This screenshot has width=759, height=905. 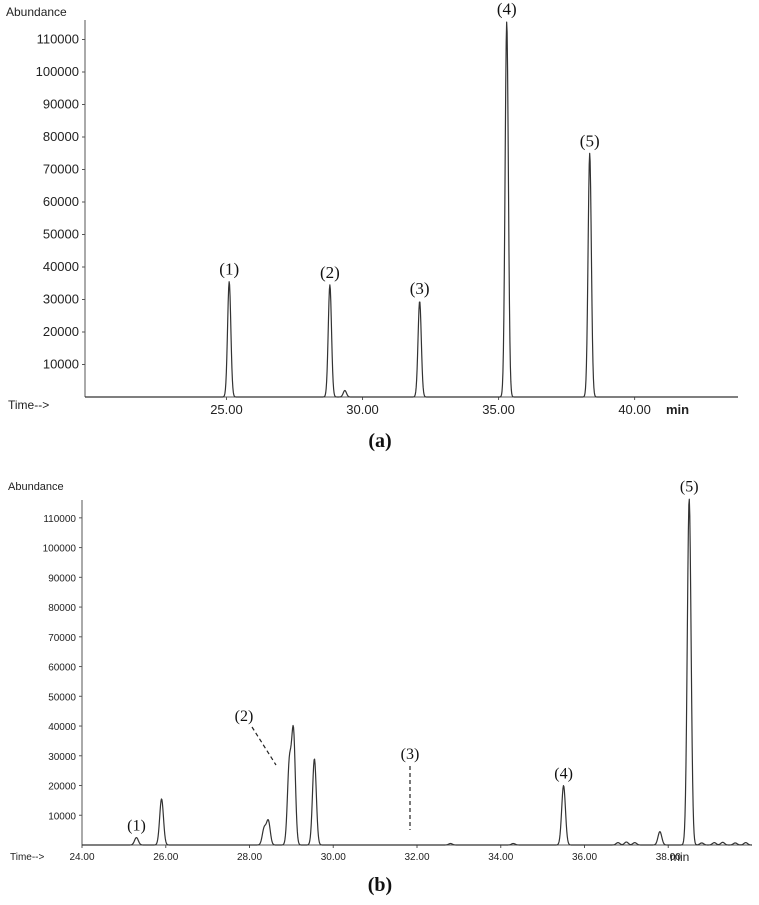 I want to click on x-tick-label: 32.00, so click(x=416, y=857).